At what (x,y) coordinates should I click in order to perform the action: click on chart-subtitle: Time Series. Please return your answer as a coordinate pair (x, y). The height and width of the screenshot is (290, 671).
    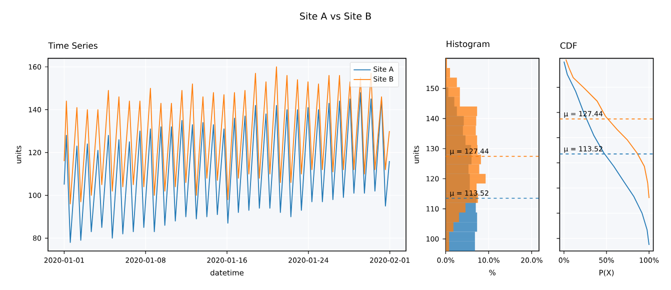
    Looking at the image, I should click on (73, 45).